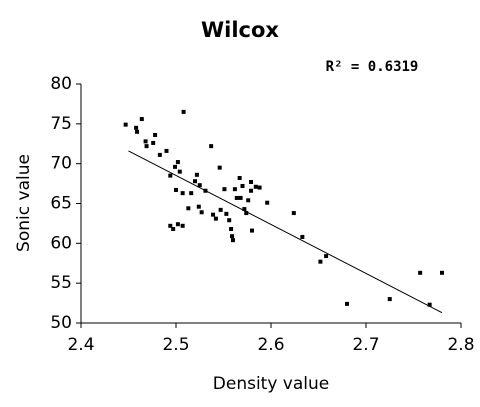  Describe the element at coordinates (61, 243) in the screenshot. I see `y-tick-label: 60` at that location.